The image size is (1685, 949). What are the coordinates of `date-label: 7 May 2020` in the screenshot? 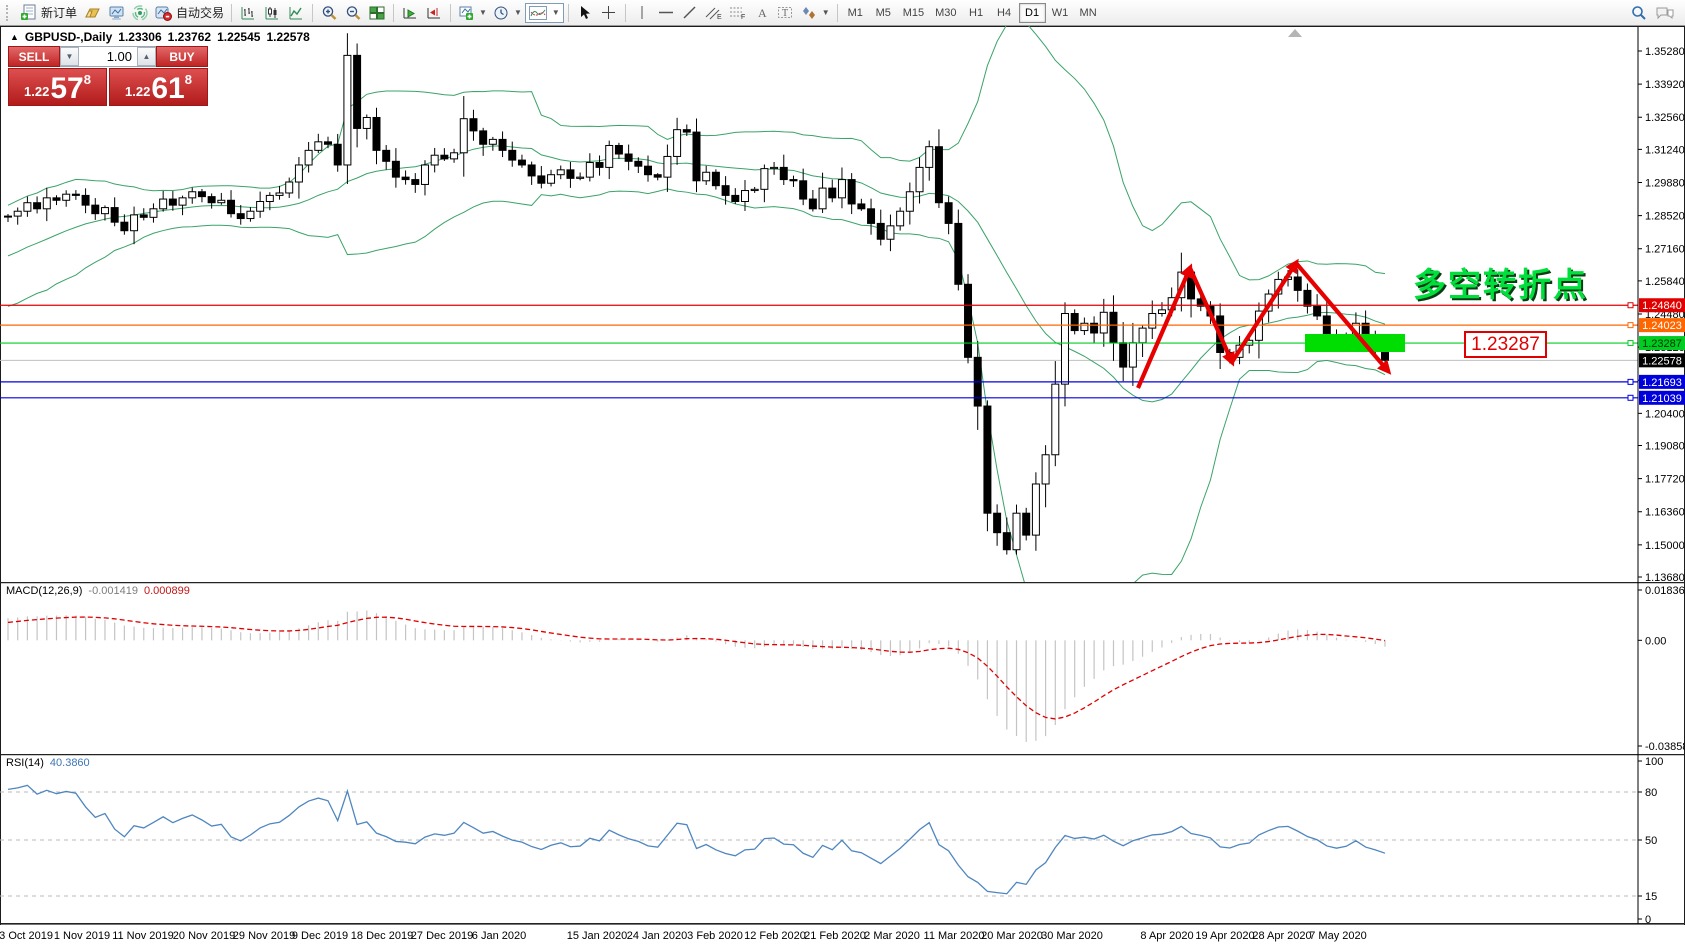 It's located at (1338, 936).